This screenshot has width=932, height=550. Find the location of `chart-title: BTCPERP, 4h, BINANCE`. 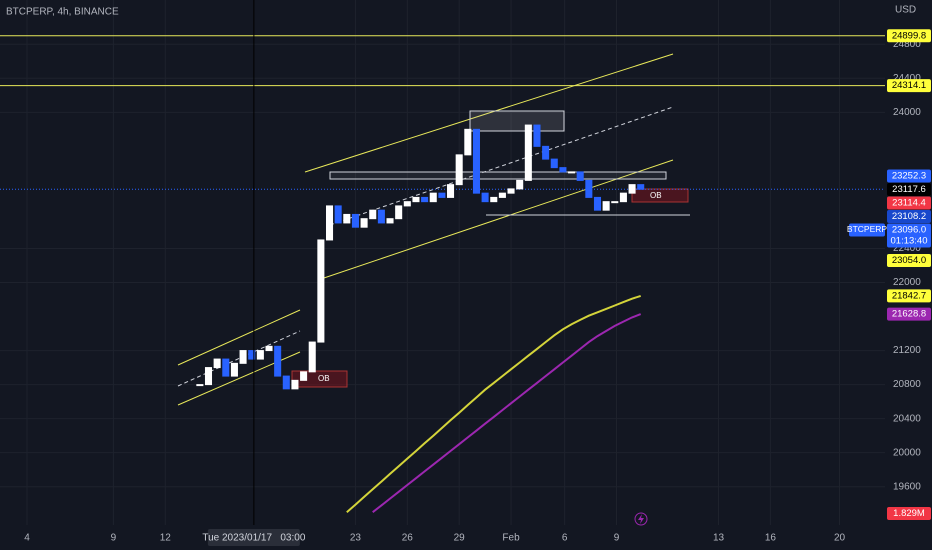

chart-title: BTCPERP, 4h, BINANCE is located at coordinates (62, 12).